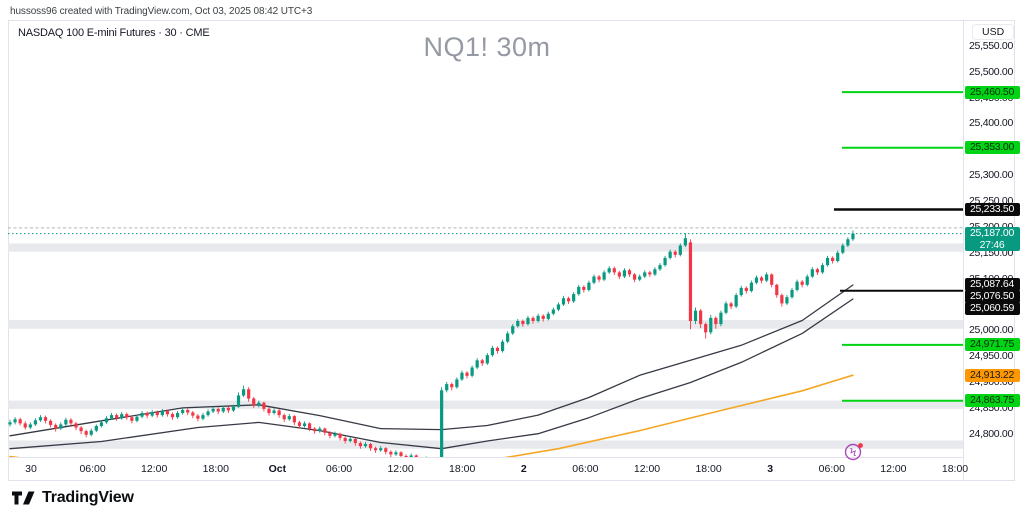  What do you see at coordinates (992, 401) in the screenshot?
I see `price-level-badge: 24,863.75` at bounding box center [992, 401].